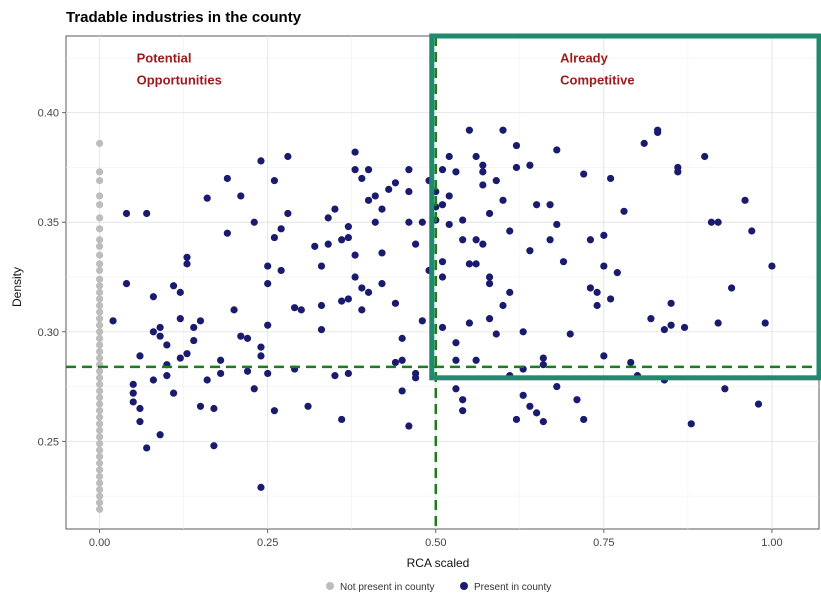 This screenshot has width=821, height=595. Describe the element at coordinates (17, 287) in the screenshot. I see `y-axis-title: Density` at that location.